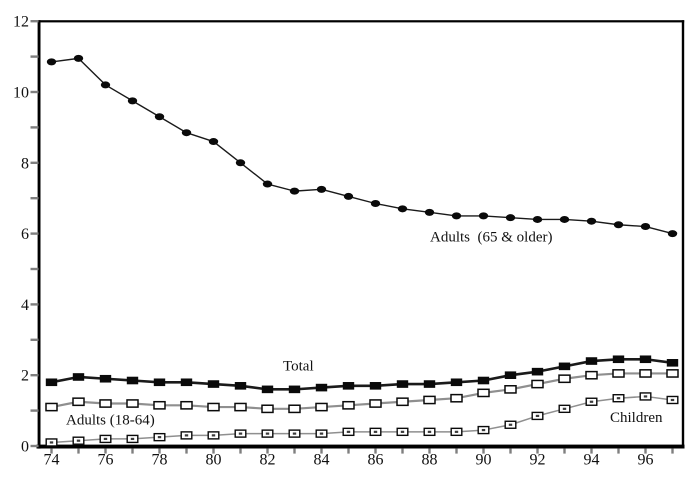 Image resolution: width=692 pixels, height=478 pixels. Describe the element at coordinates (360, 446) in the screenshot. I see `bottom-spine` at that location.